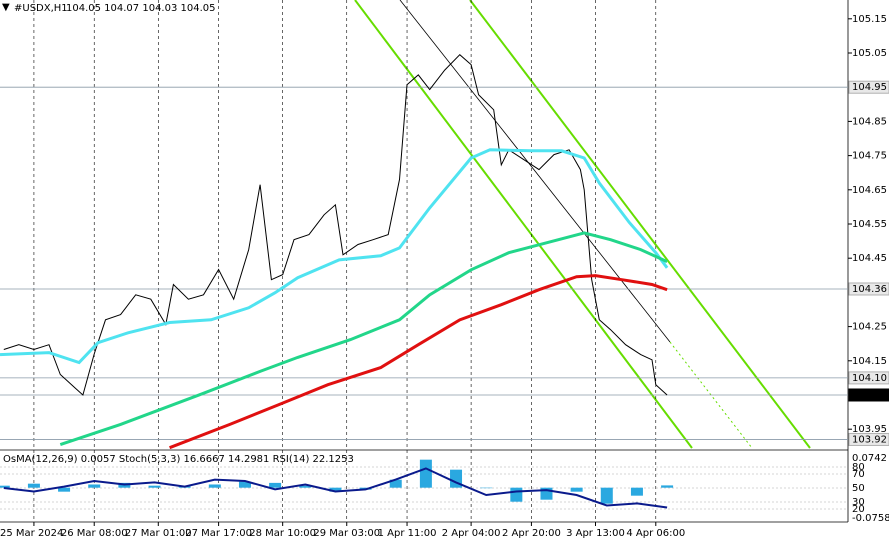 The height and width of the screenshot is (540, 889). Describe the element at coordinates (218, 533) in the screenshot. I see `x-tick-label: 27 Mar 17:00` at that location.